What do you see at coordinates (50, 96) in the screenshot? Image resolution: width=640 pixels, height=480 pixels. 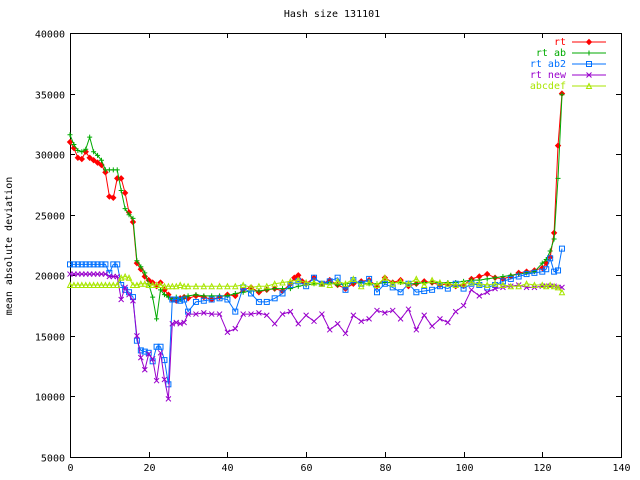 I see `y-tick-label: 35000` at bounding box center [50, 96].